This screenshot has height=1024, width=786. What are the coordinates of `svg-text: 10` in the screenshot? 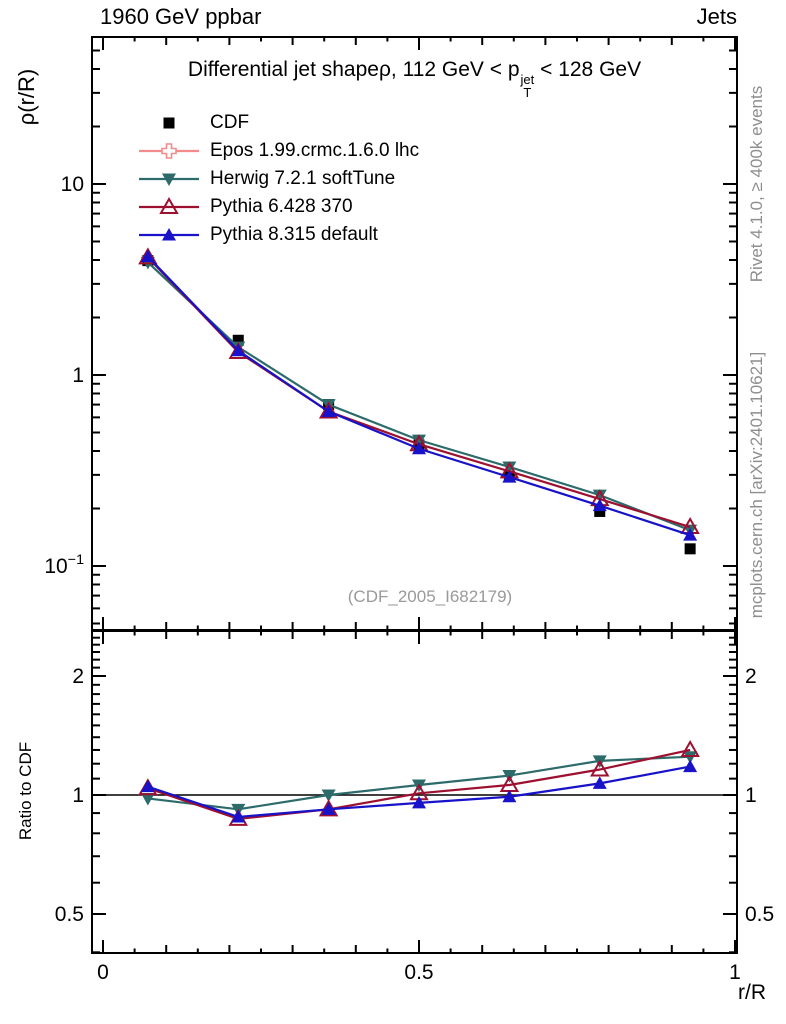 It's located at (72, 184).